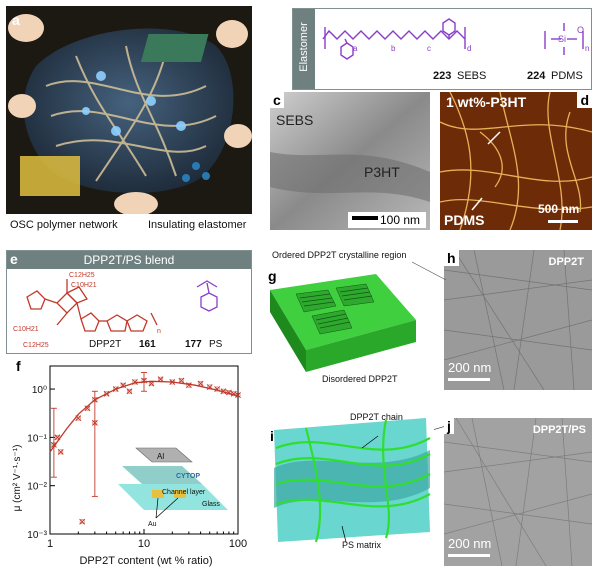 The image size is (600, 574). Describe the element at coordinates (584, 100) in the screenshot. I see `panel-d-label: d` at that location.